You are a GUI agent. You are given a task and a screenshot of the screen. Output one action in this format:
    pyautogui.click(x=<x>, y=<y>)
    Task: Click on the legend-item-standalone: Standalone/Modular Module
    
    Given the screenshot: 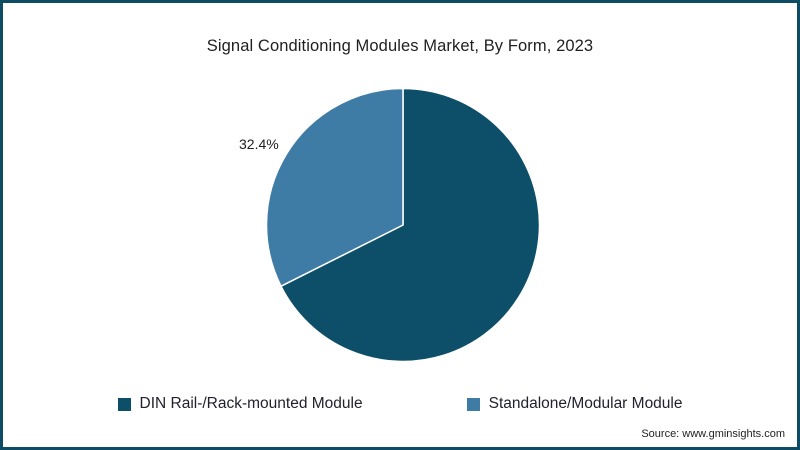 What is the action you would take?
    pyautogui.click(x=574, y=404)
    